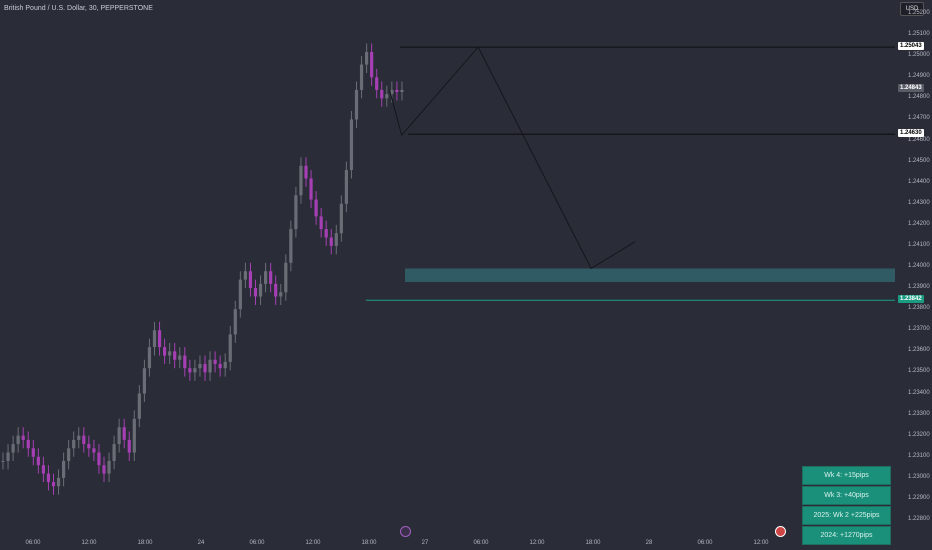 This screenshot has height=550, width=932. Describe the element at coordinates (919, 350) in the screenshot. I see `price-tick: 1.23600` at that location.